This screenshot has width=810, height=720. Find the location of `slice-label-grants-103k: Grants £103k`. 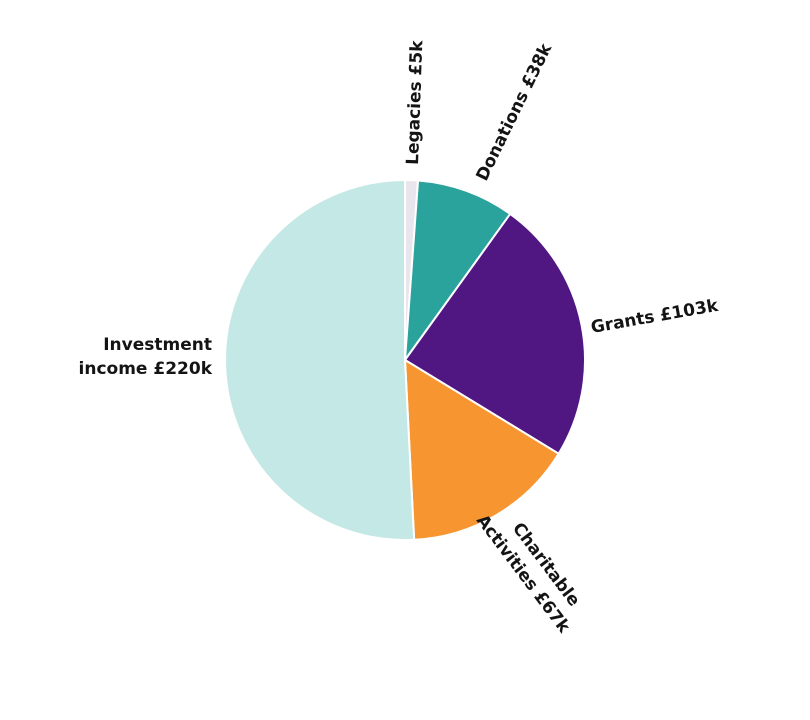

slice-label-grants-103k: Grants £103k is located at coordinates (654, 317).